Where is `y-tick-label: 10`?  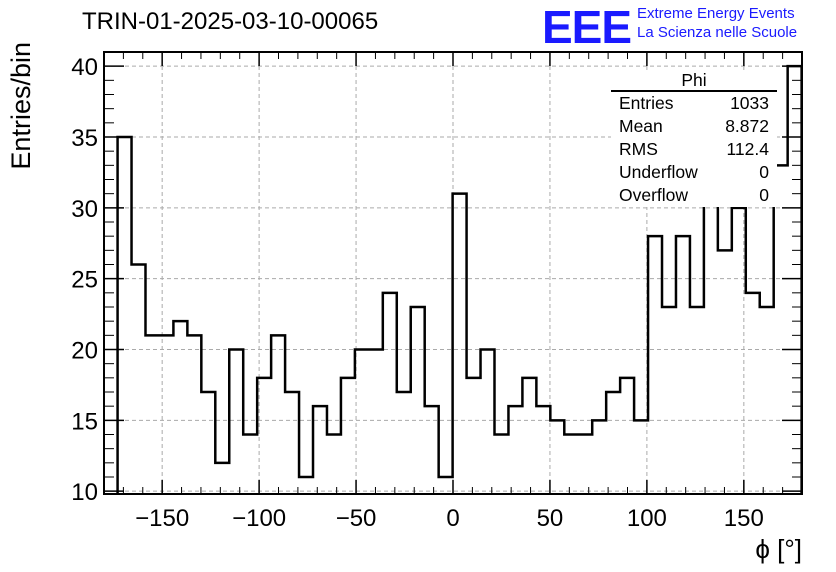 y-tick-label: 10 is located at coordinates (84, 492).